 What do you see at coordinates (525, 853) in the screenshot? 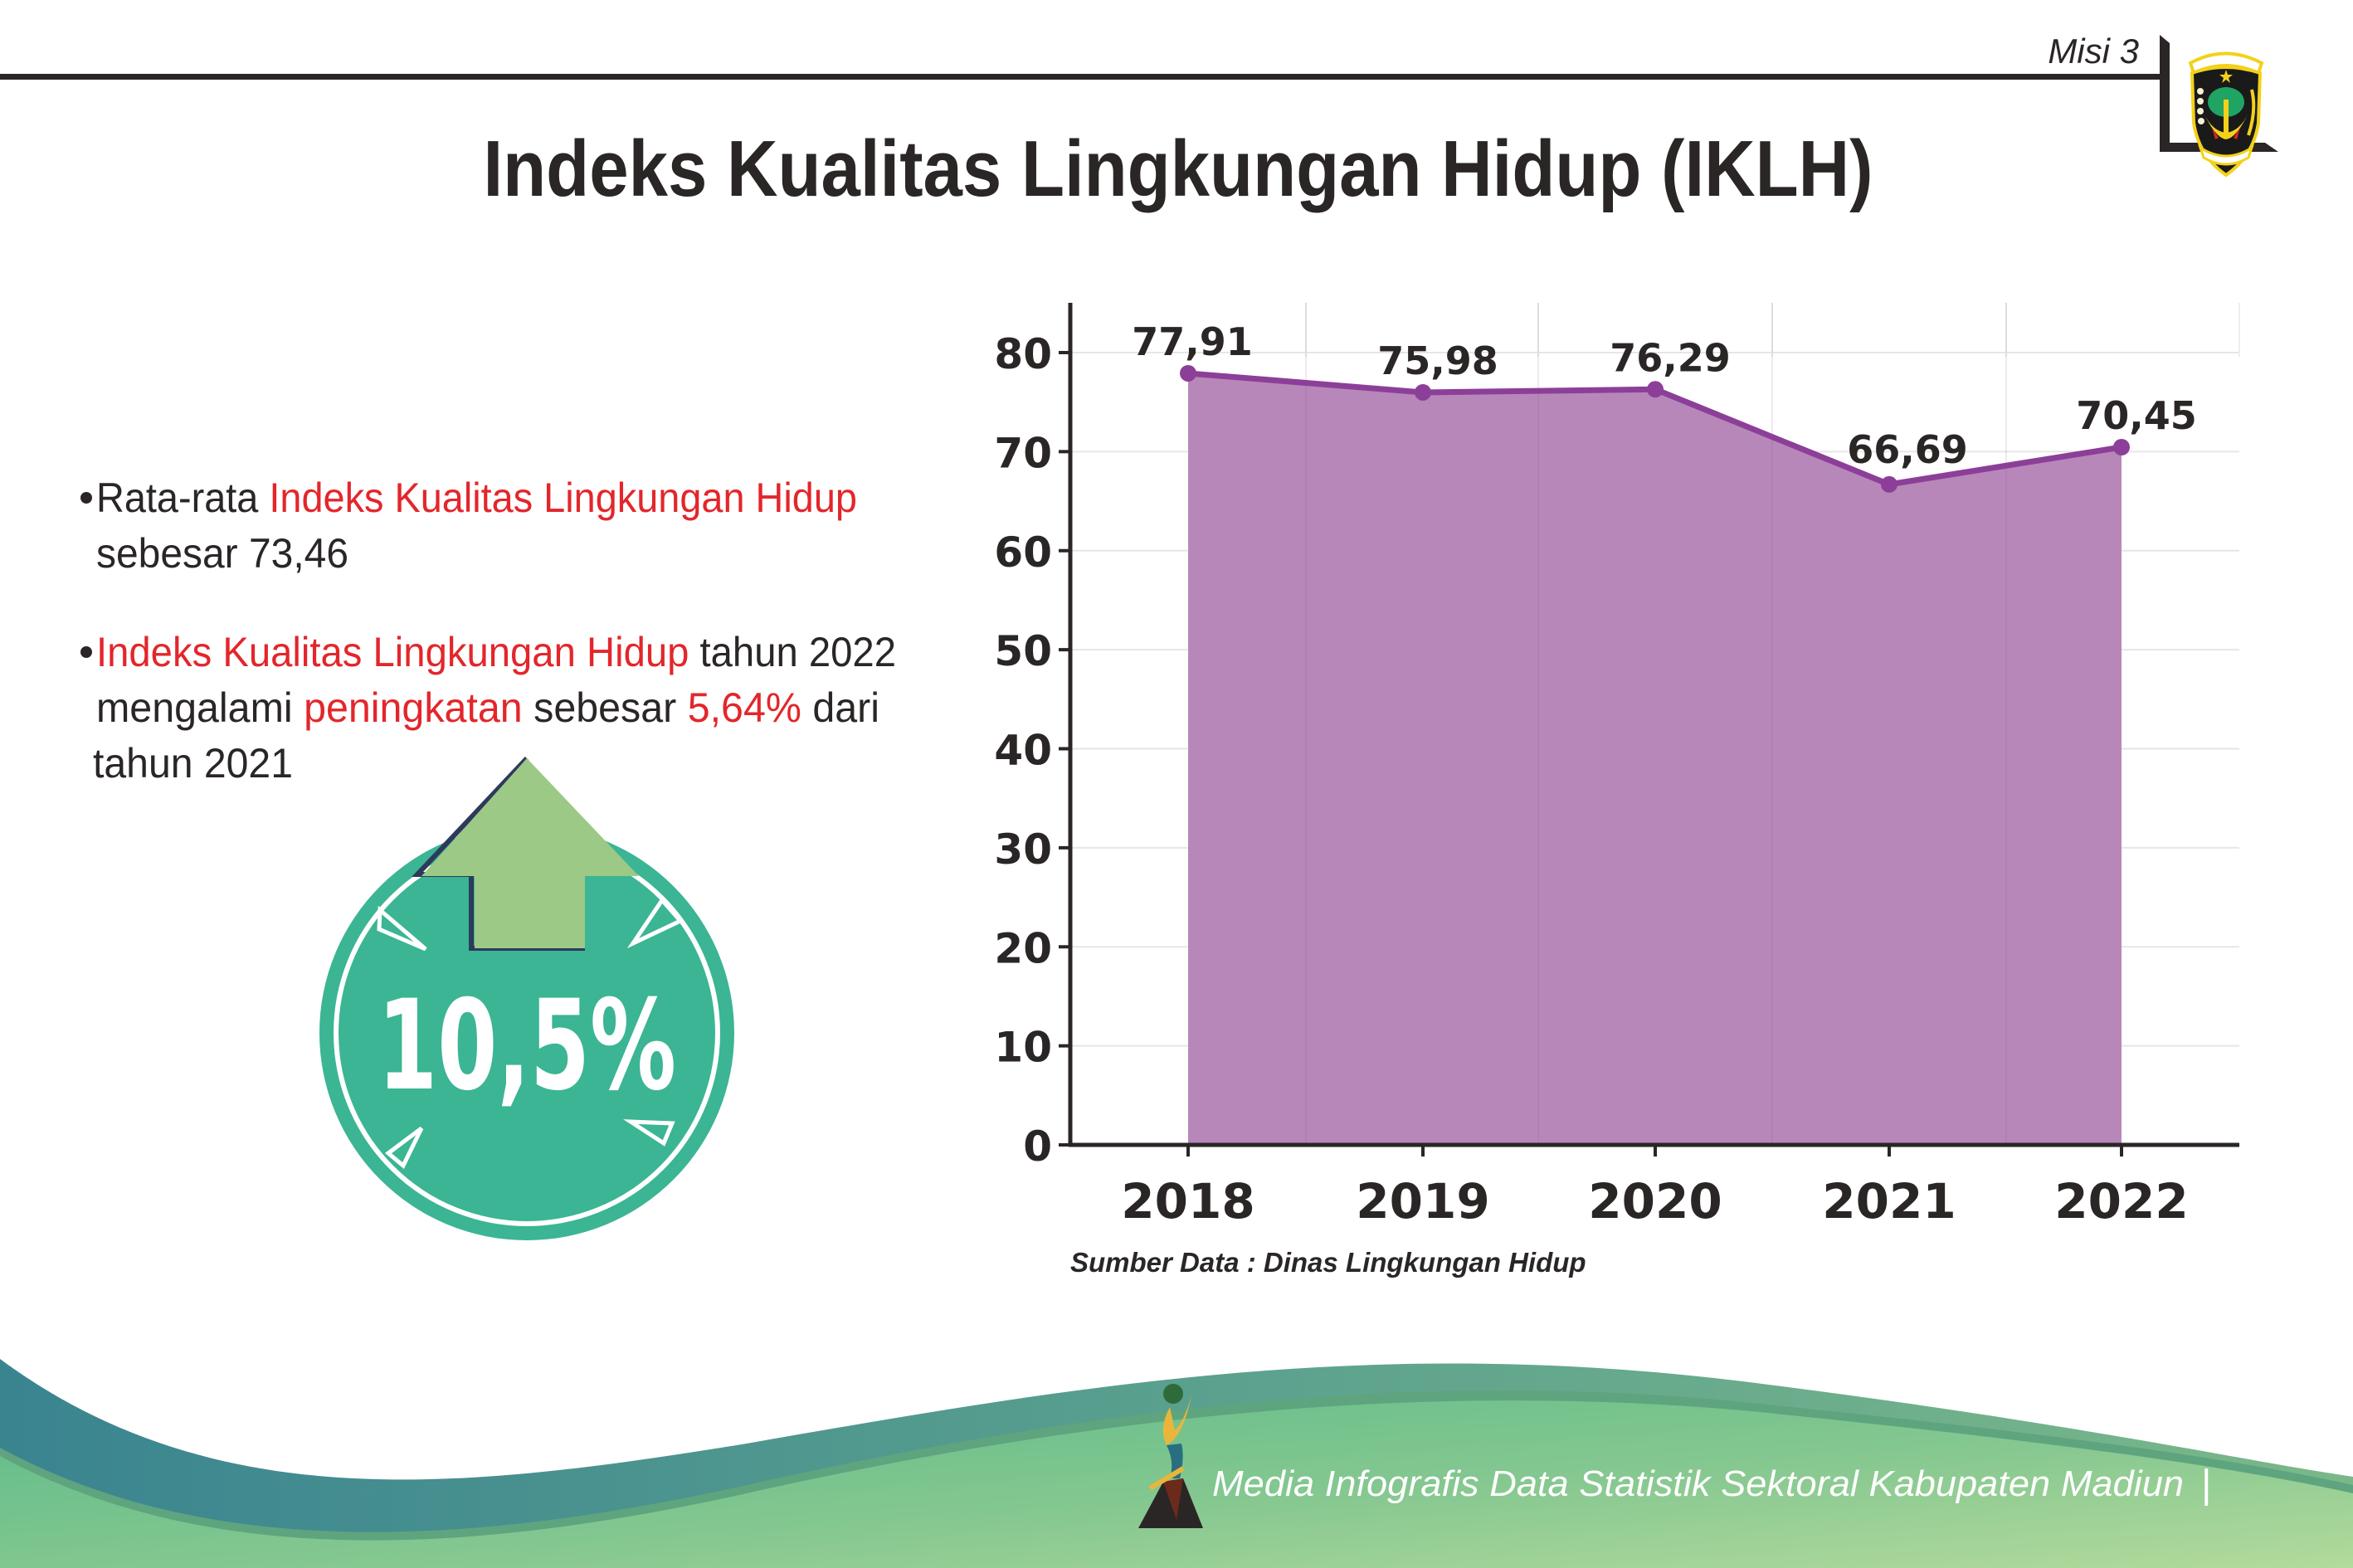
I see `arrow-up-icon` at bounding box center [525, 853].